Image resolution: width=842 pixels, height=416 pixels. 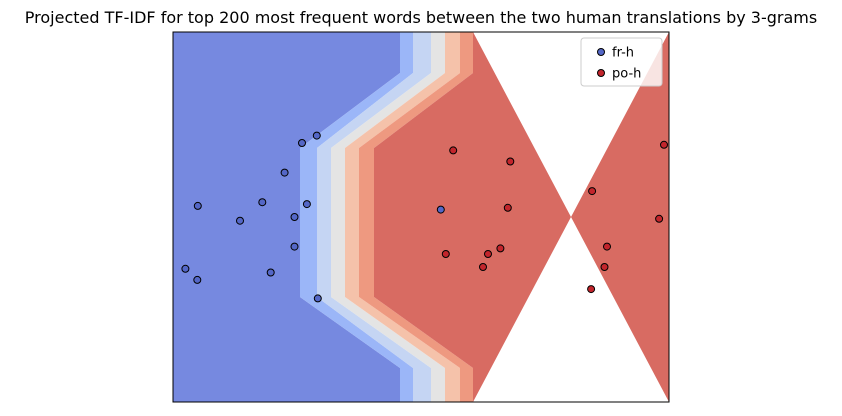 What do you see at coordinates (623, 53) in the screenshot?
I see `legend-label-fr-h: fr-h` at bounding box center [623, 53].